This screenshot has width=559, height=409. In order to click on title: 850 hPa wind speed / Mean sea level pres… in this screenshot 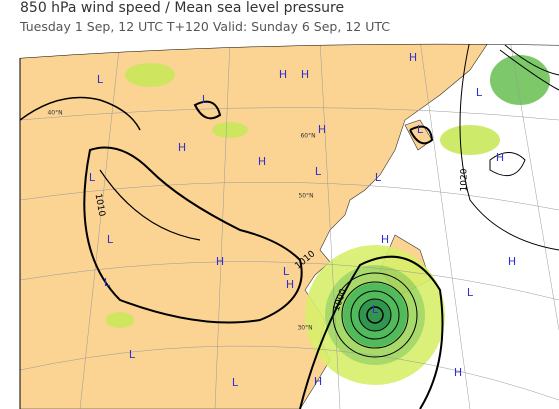, I will do `click(182, 8)`.